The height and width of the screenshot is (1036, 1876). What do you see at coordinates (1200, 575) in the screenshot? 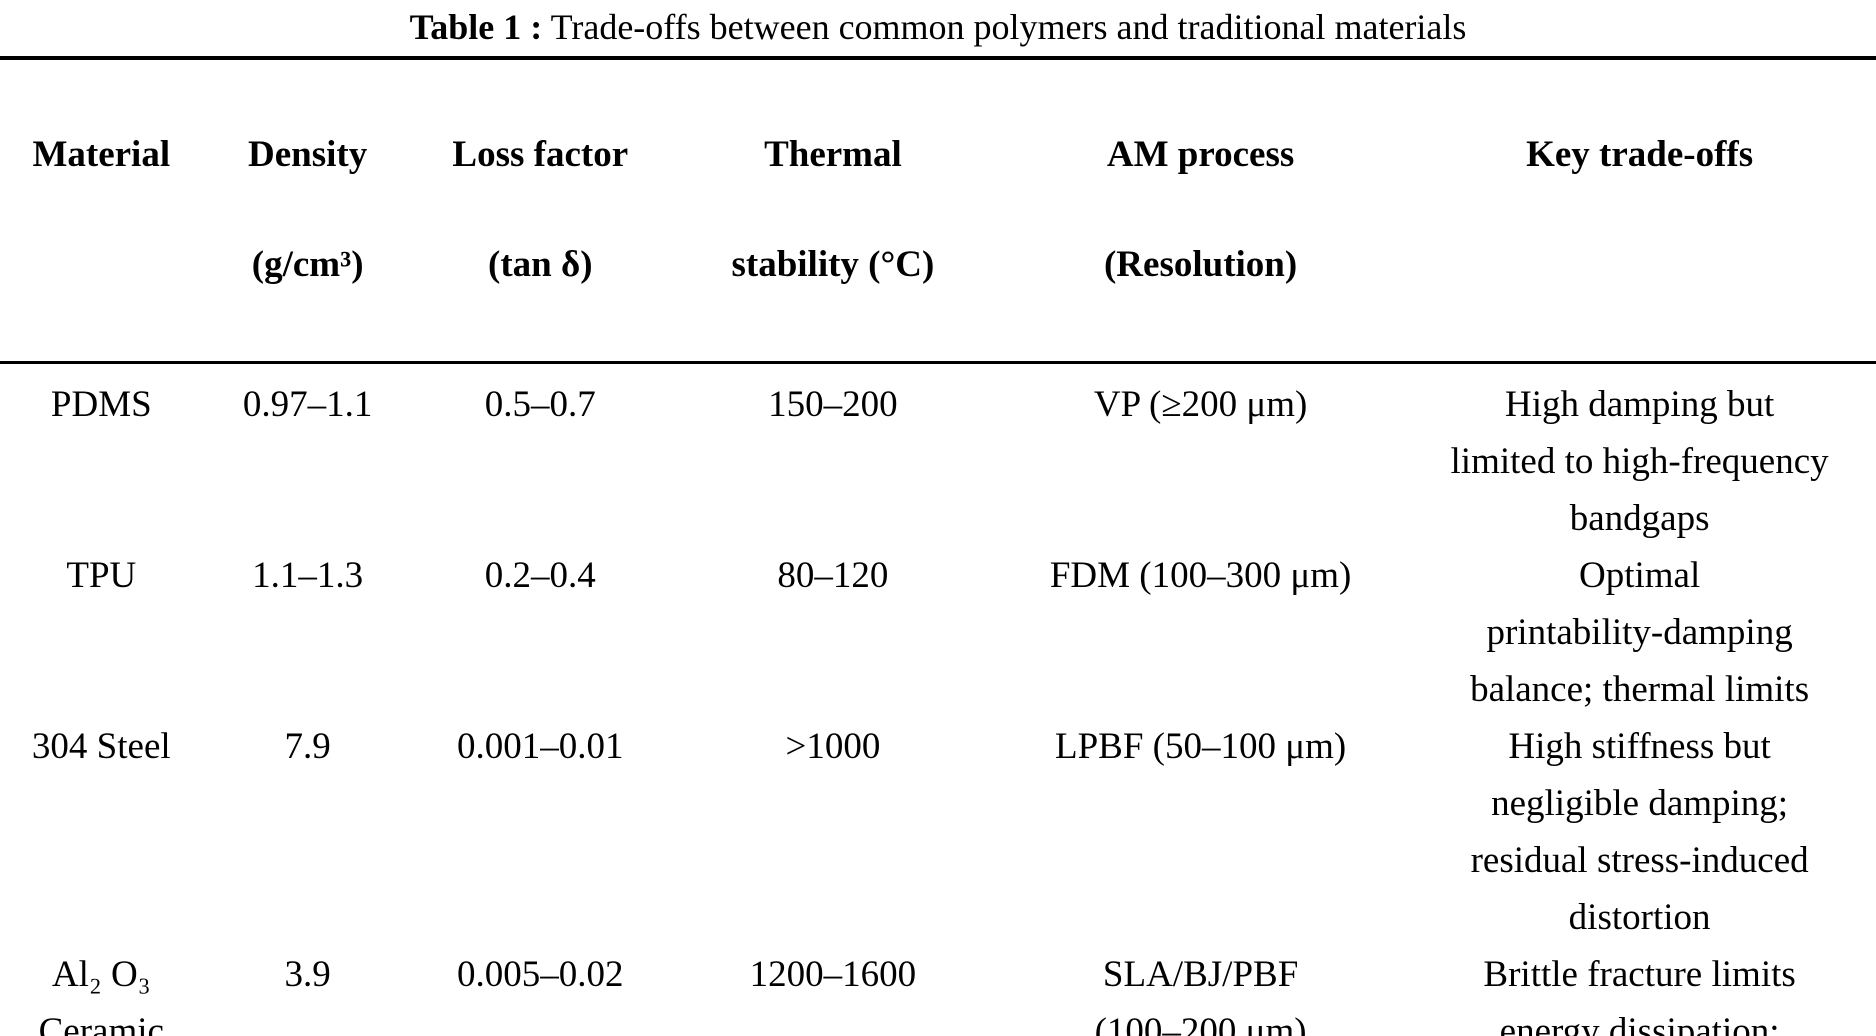
I see `cell-am-process: FDM (100–300 μm)` at bounding box center [1200, 575].